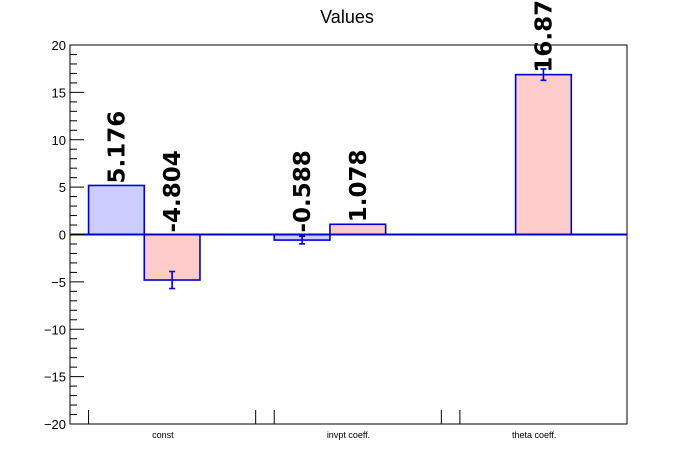 This screenshot has width=696, height=472. What do you see at coordinates (348, 435) in the screenshot?
I see `x-category-label: invpt coeff.` at bounding box center [348, 435].